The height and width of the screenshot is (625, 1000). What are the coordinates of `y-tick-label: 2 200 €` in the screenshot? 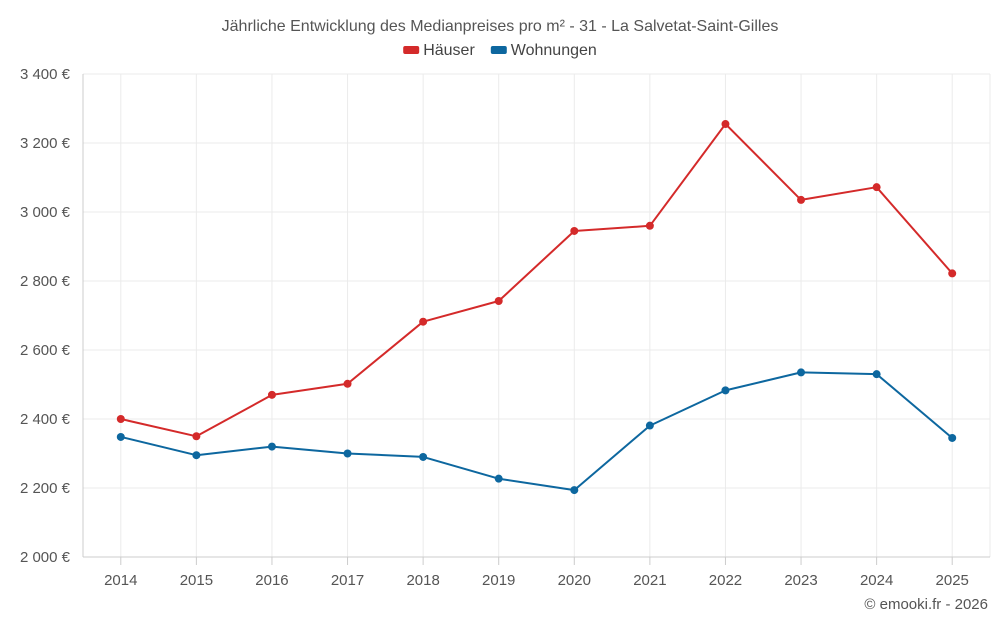 It's located at (45, 488).